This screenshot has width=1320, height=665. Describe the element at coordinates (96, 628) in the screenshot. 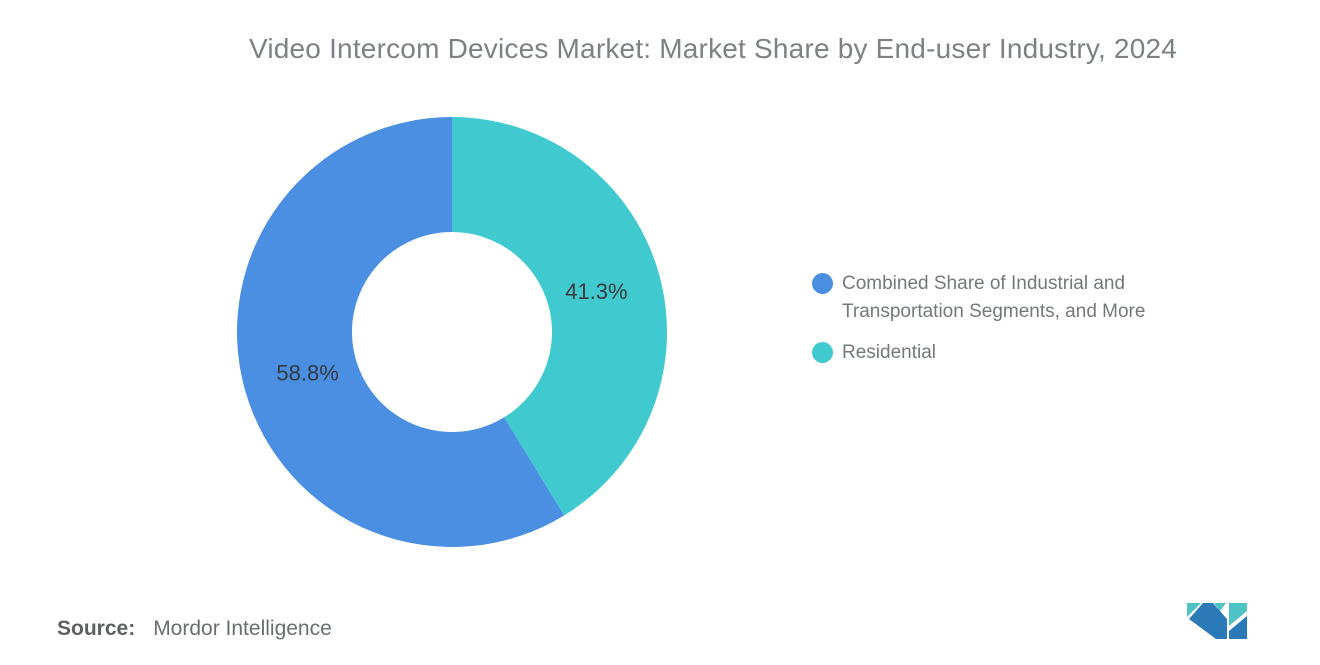

I see `source-label: Source:` at that location.